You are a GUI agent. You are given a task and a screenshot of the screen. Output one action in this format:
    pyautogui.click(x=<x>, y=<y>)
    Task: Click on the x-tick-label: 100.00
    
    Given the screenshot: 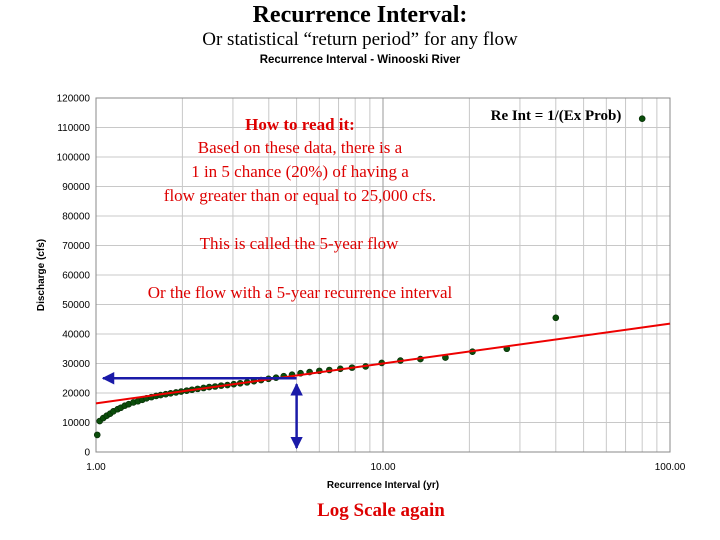 What is the action you would take?
    pyautogui.click(x=670, y=467)
    